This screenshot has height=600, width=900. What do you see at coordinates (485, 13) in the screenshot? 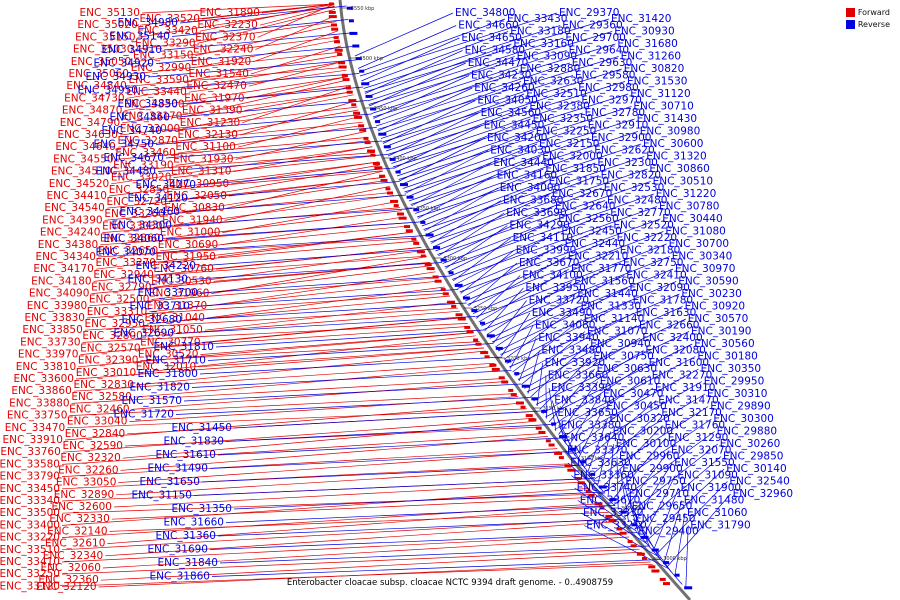
I see `reverse-gene-label: ENC_34800` at bounding box center [485, 13].